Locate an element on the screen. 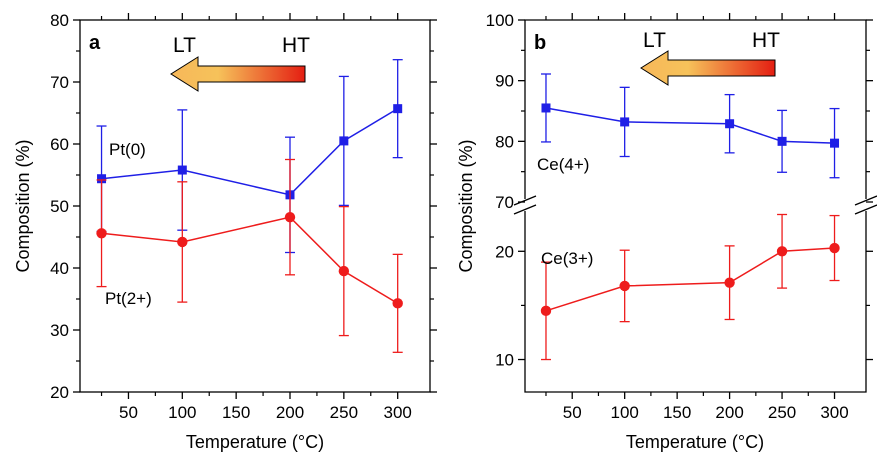 This screenshot has height=453, width=877. panel-a-y-tick-label-60: 60 is located at coordinates (59, 144).